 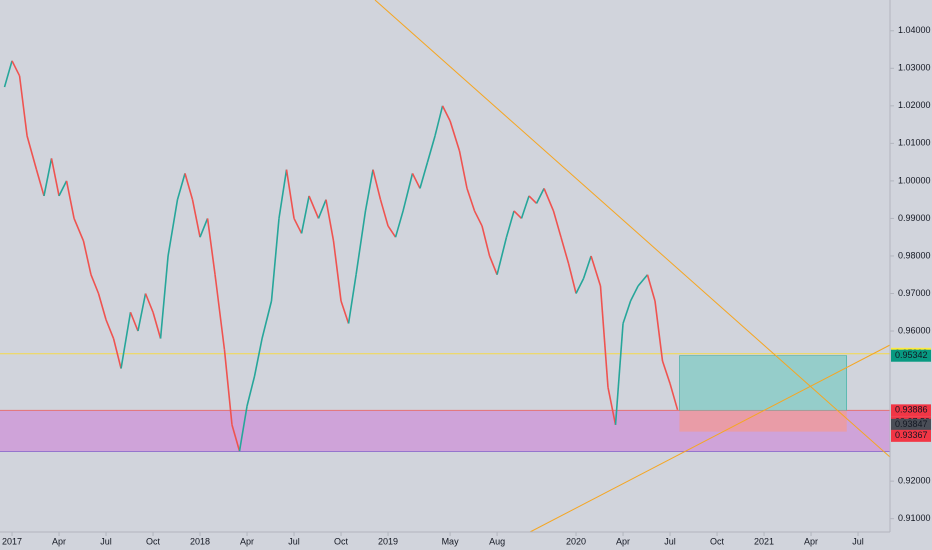 What do you see at coordinates (710, 438) in the screenshot?
I see `trend-line` at bounding box center [710, 438].